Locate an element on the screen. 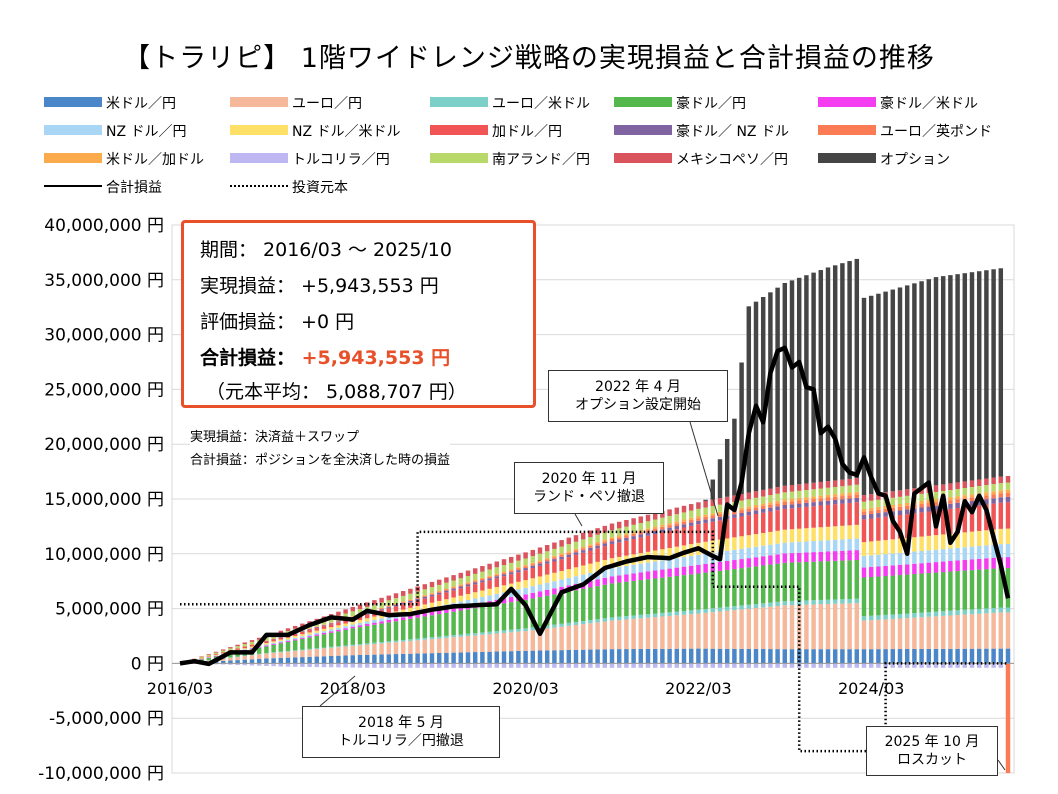 The height and width of the screenshot is (794, 1058). callout-loss-cut-text: ロスカット is located at coordinates (932, 760).